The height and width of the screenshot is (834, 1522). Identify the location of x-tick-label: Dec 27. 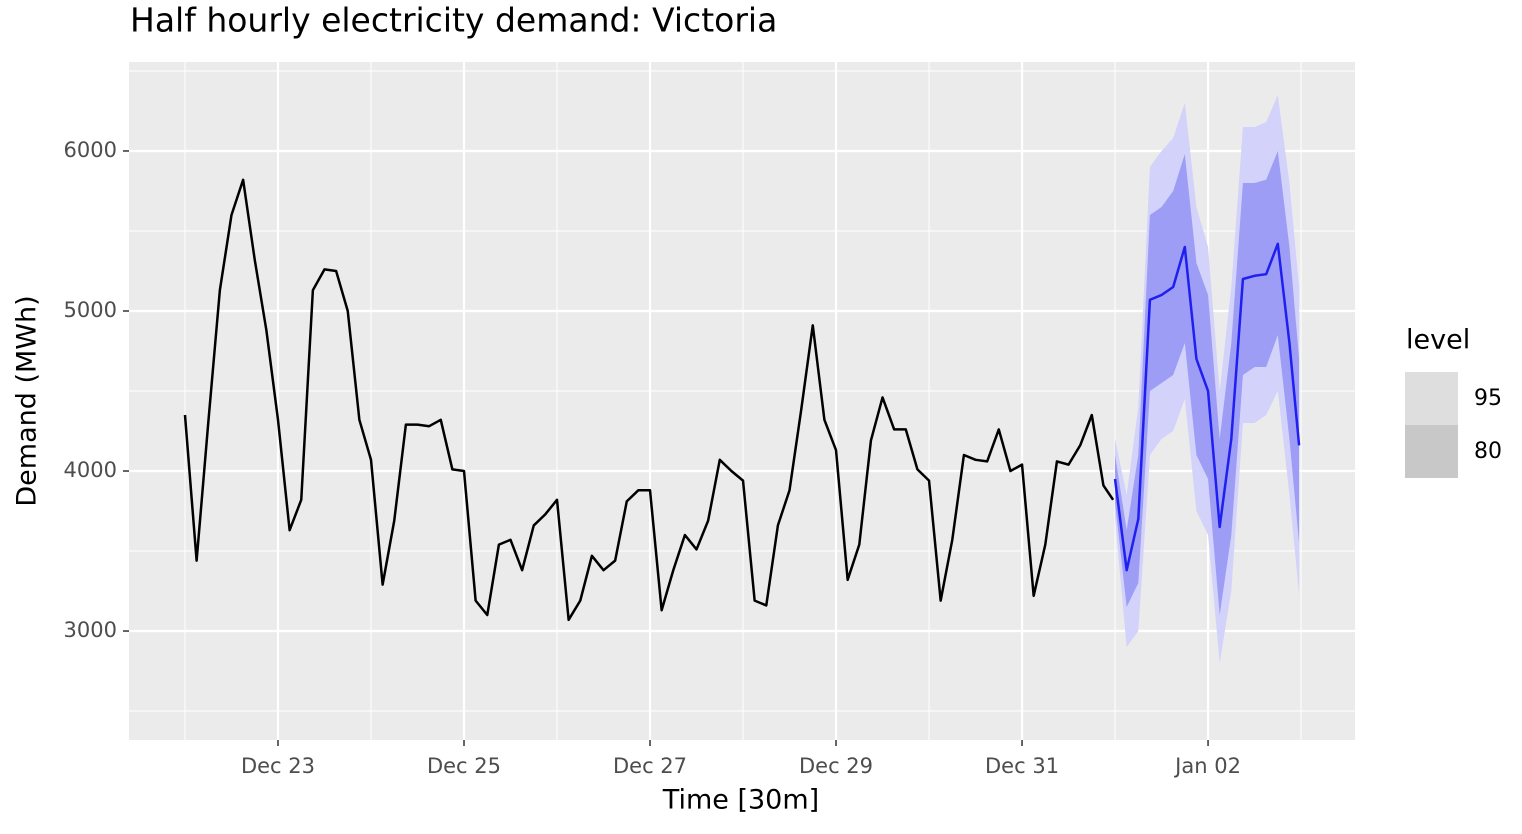
(650, 766).